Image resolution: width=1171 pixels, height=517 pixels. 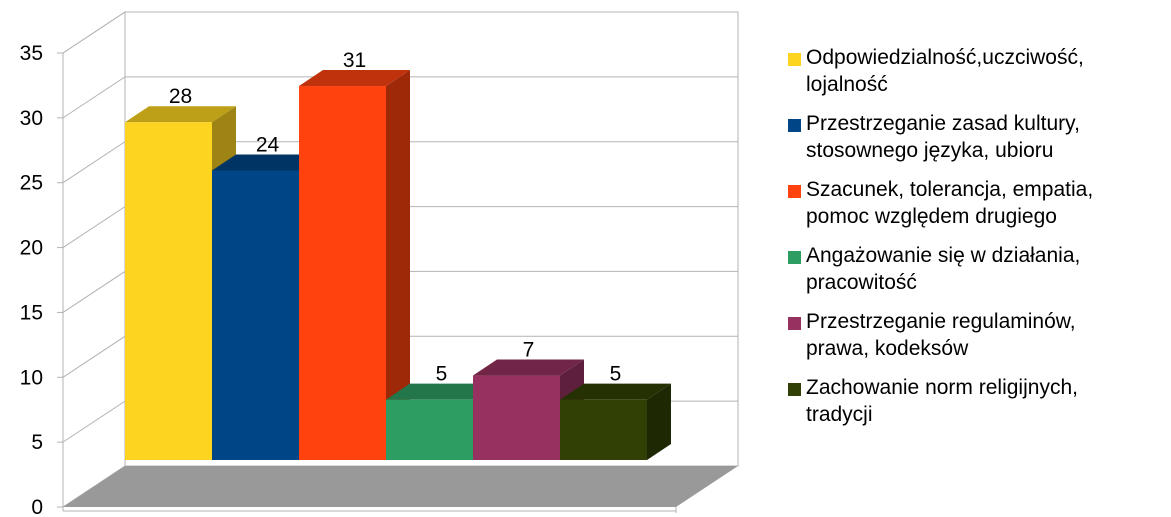 What do you see at coordinates (943, 269) in the screenshot?
I see `legend-label: Angażowanie się w działania, pracowitość` at bounding box center [943, 269].